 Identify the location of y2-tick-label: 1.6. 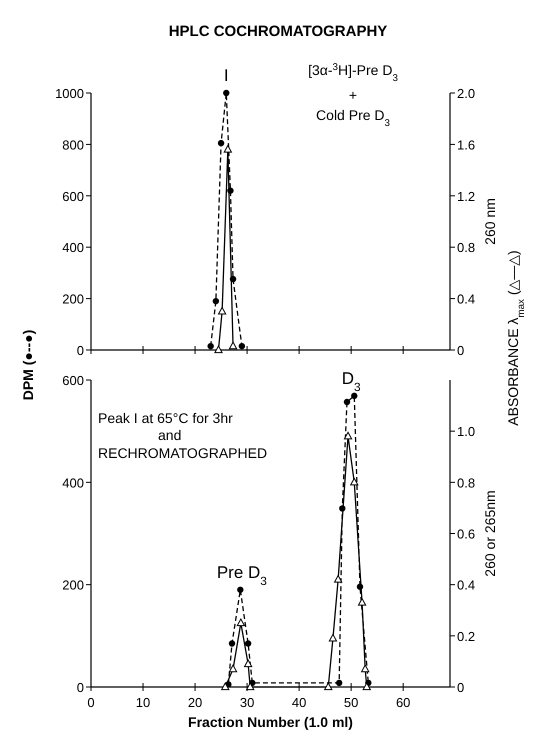
(466, 144).